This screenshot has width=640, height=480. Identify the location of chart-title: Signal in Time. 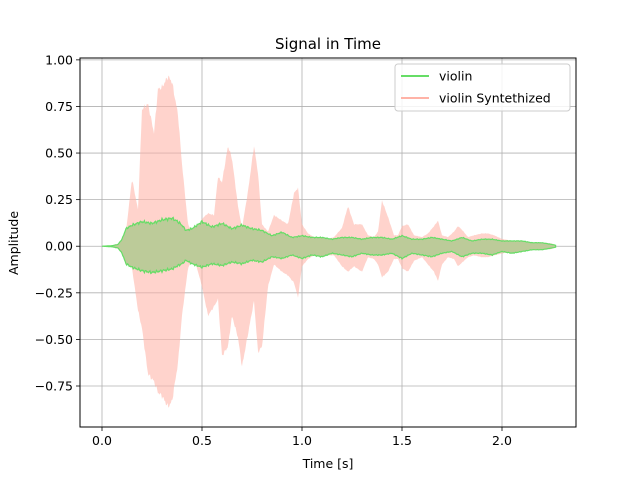
(328, 44).